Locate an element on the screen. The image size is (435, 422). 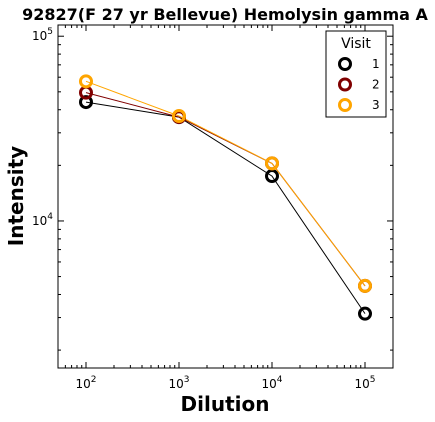
y-tick-label: 10⁵ is located at coordinates (42, 35).